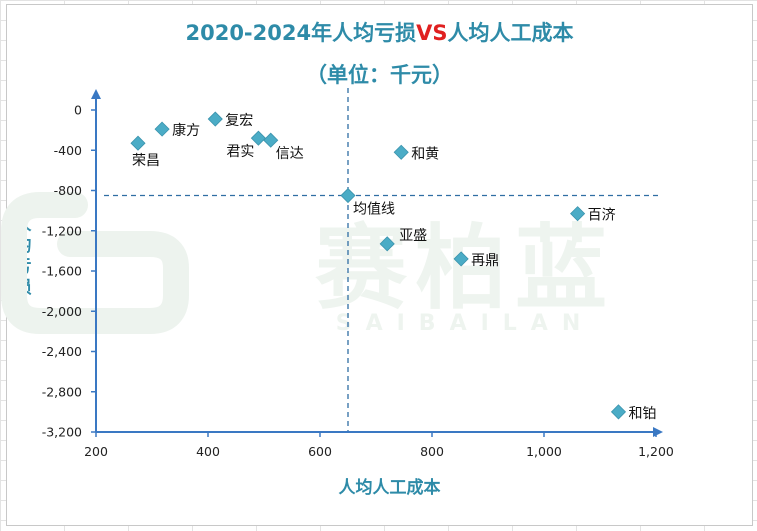  I want to click on y-tick-label: -1,600, so click(62, 271).